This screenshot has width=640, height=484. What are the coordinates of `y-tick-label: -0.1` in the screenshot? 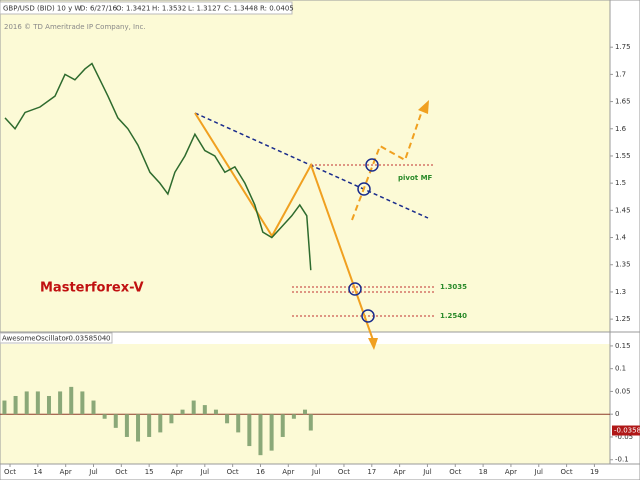 It's located at (622, 460).